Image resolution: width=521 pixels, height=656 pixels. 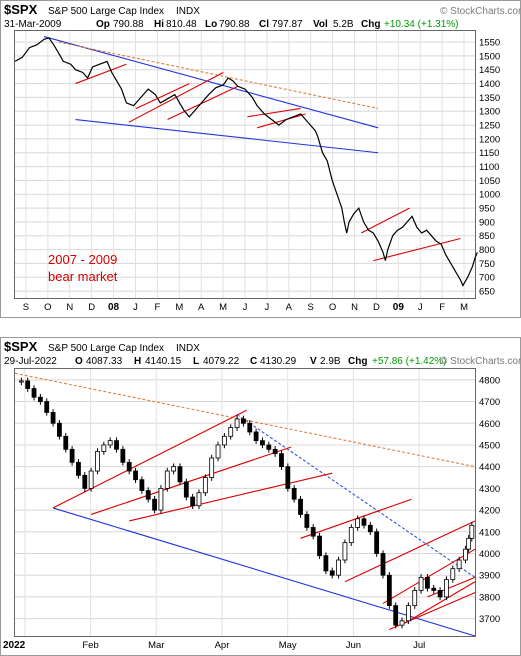 What do you see at coordinates (489, 445) in the screenshot?
I see `y-tick-label: 4500` at bounding box center [489, 445].